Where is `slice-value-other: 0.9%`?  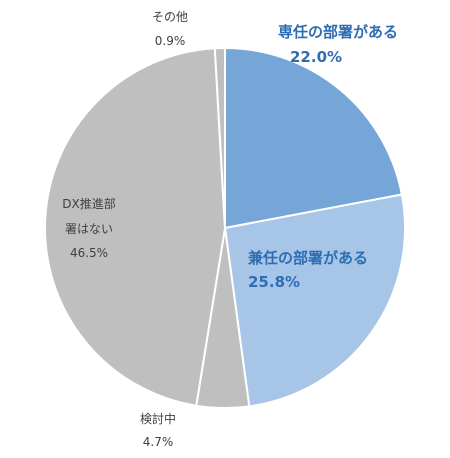
slice-value-other: 0.9% is located at coordinates (170, 41).